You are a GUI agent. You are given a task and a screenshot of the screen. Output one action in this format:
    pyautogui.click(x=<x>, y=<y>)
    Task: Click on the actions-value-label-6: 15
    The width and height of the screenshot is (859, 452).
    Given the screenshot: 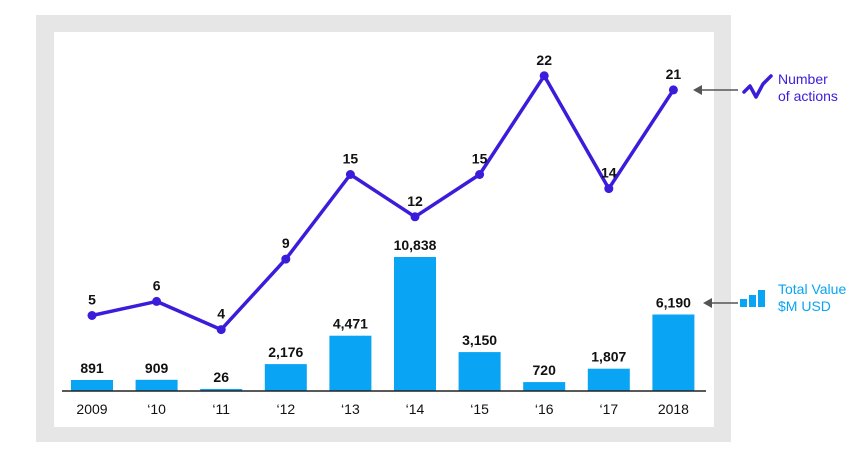 What is the action you would take?
    pyautogui.click(x=480, y=159)
    